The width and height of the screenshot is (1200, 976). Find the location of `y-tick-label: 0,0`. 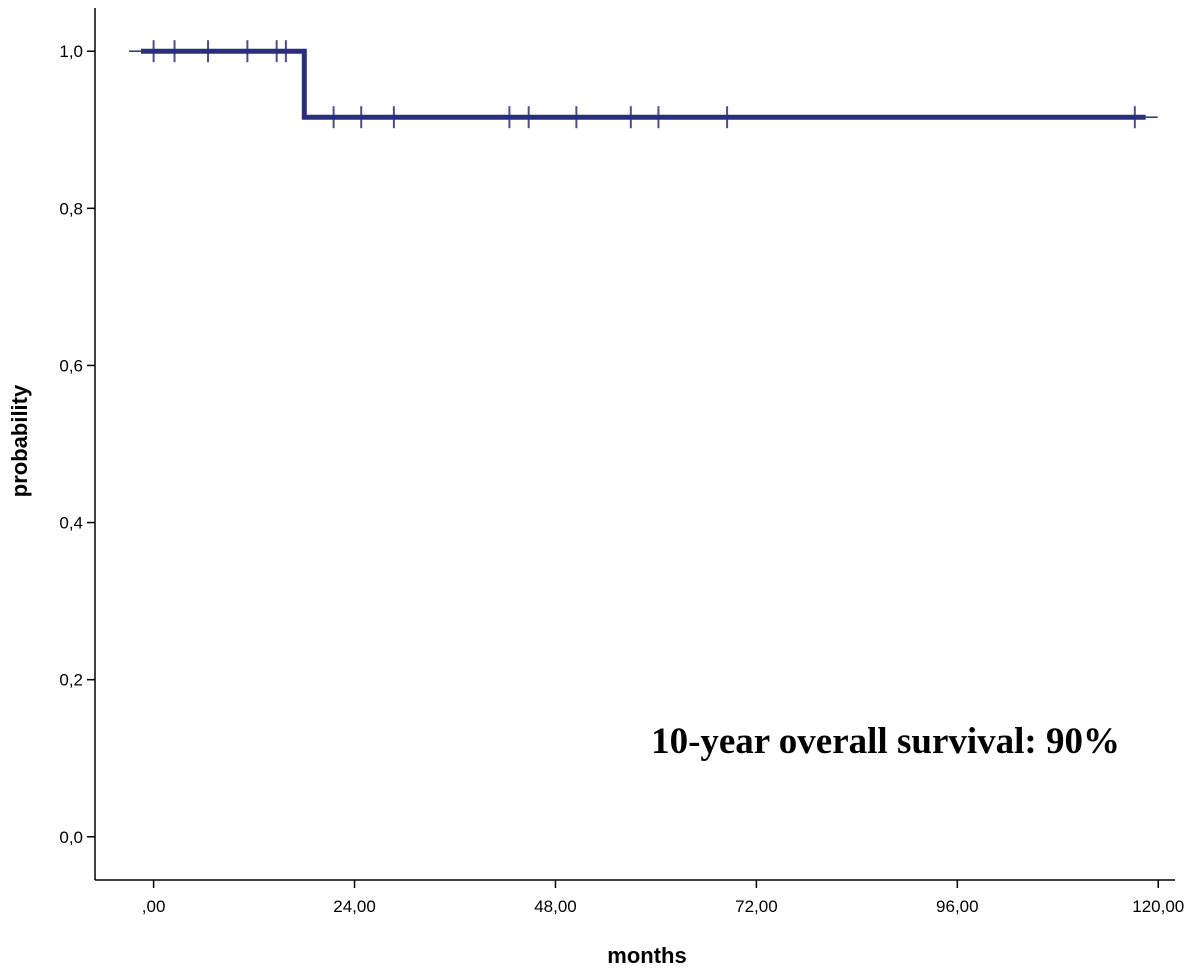

y-tick-label: 0,0 is located at coordinates (71, 837).